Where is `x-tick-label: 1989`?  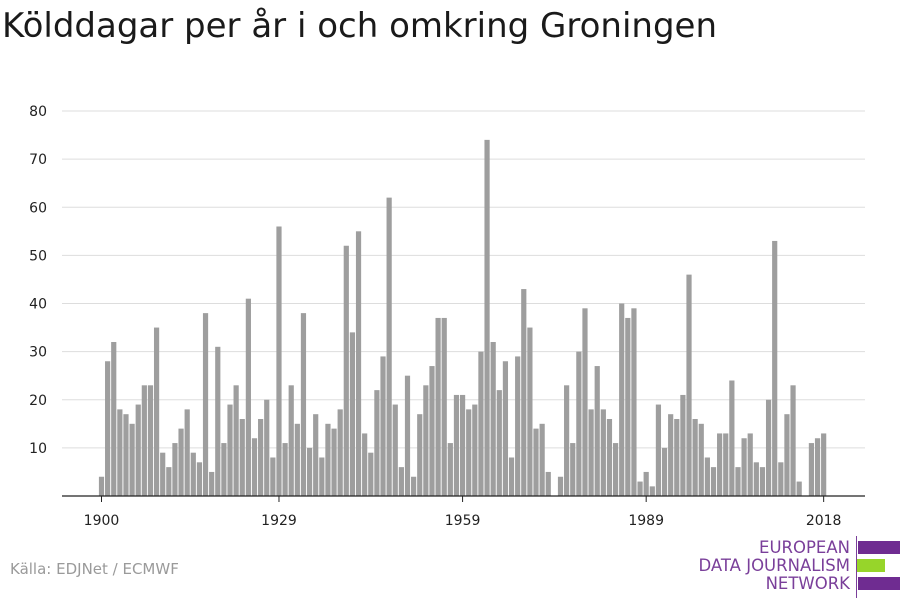 x-tick-label: 1989 is located at coordinates (646, 521).